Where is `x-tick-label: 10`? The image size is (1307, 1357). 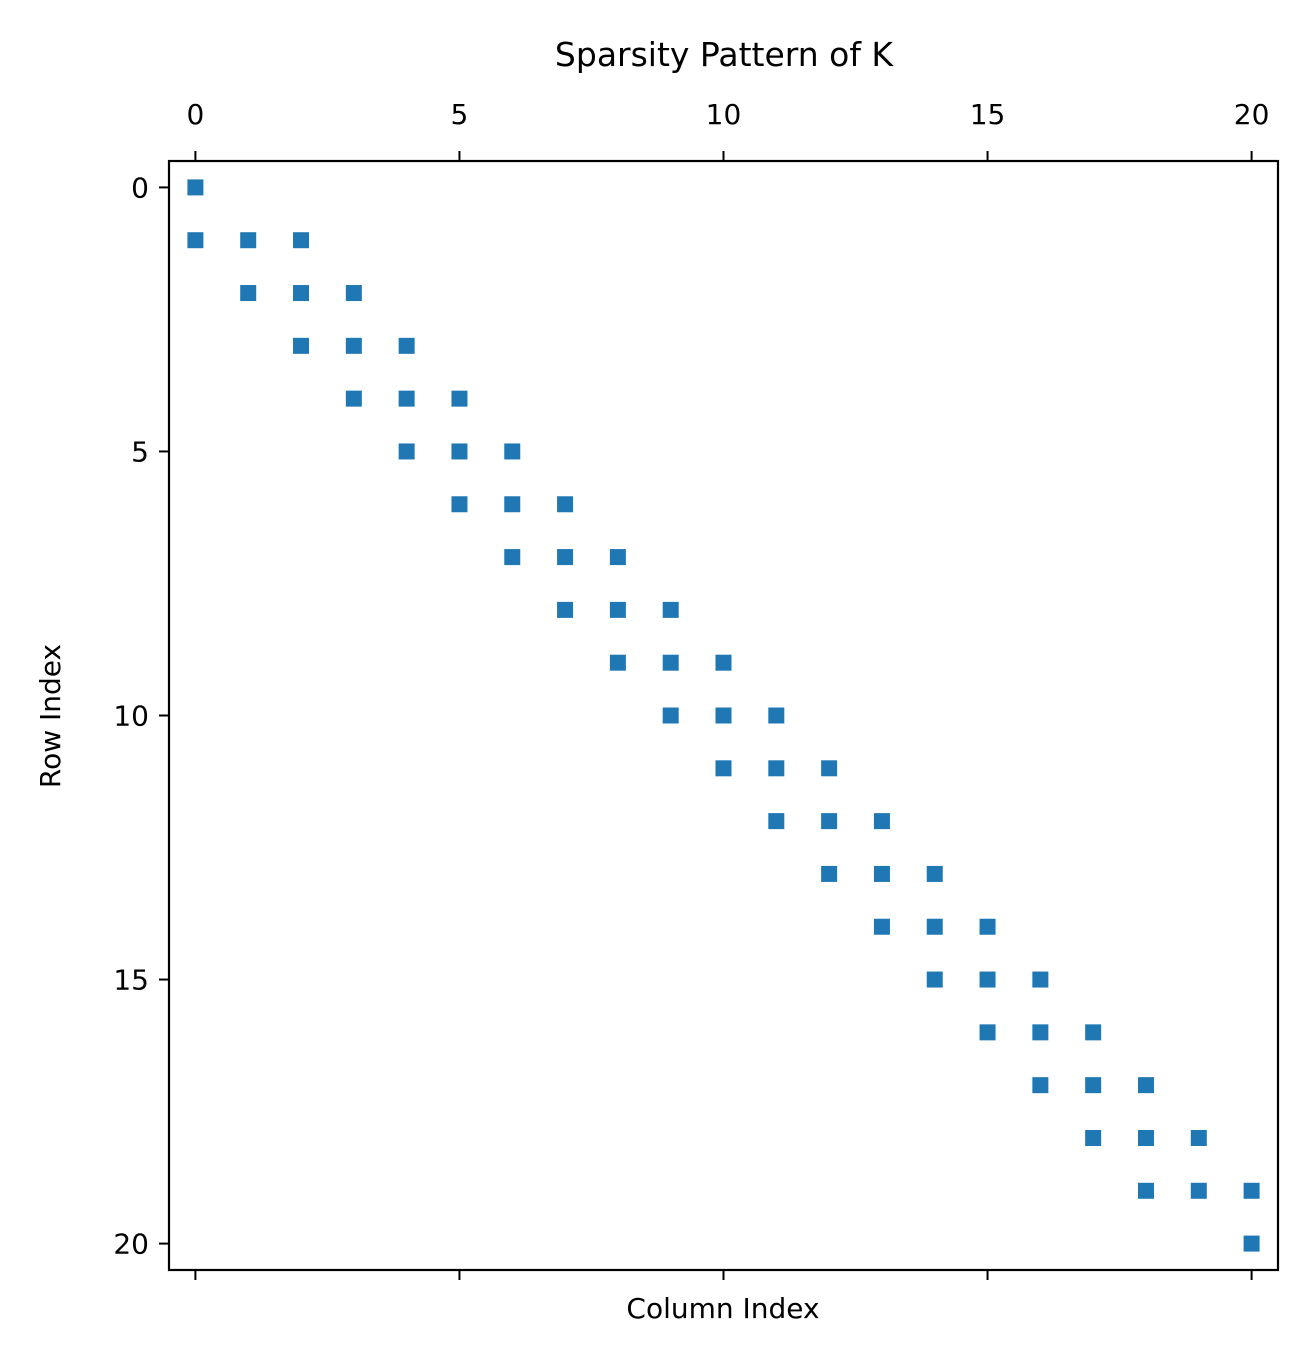 x-tick-label: 10 is located at coordinates (724, 114).